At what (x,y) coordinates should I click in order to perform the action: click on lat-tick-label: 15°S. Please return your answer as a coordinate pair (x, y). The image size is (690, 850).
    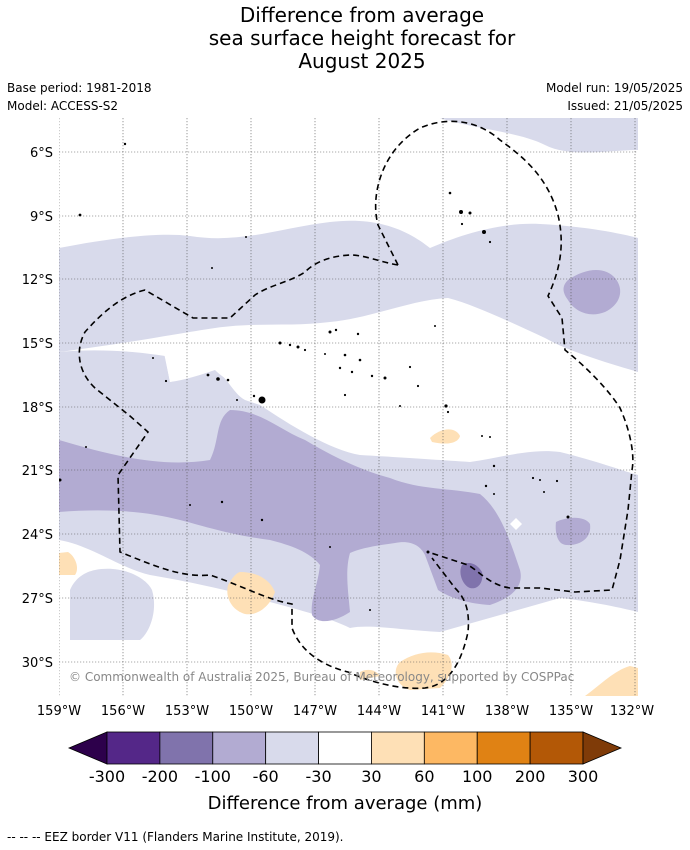
    Looking at the image, I should click on (37, 344).